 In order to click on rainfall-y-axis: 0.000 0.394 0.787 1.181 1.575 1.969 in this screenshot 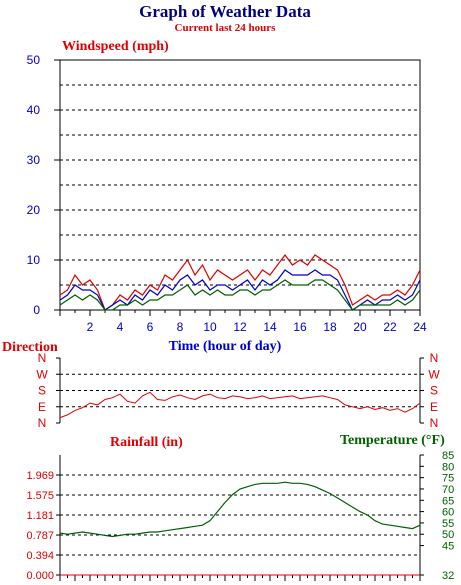, I will do `click(43, 526)`.